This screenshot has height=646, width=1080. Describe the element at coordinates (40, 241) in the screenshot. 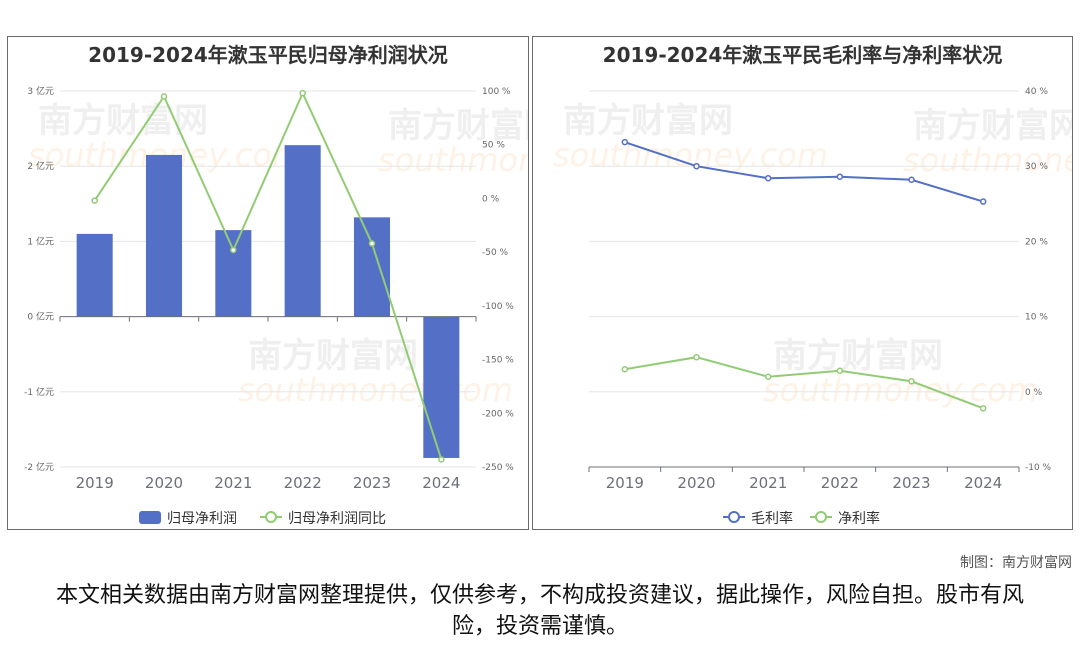

I see `y-left-tick-label: 1 亿元` at that location.